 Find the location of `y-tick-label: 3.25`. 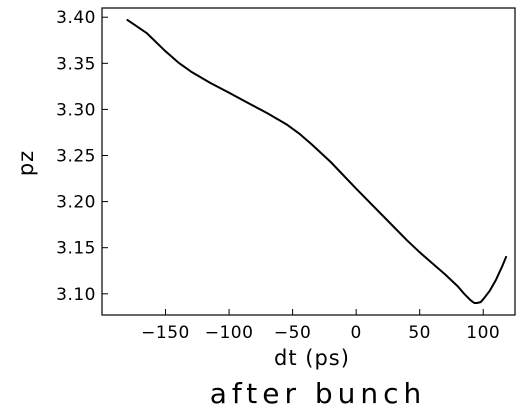

y-tick-label: 3.25 is located at coordinates (76, 157).